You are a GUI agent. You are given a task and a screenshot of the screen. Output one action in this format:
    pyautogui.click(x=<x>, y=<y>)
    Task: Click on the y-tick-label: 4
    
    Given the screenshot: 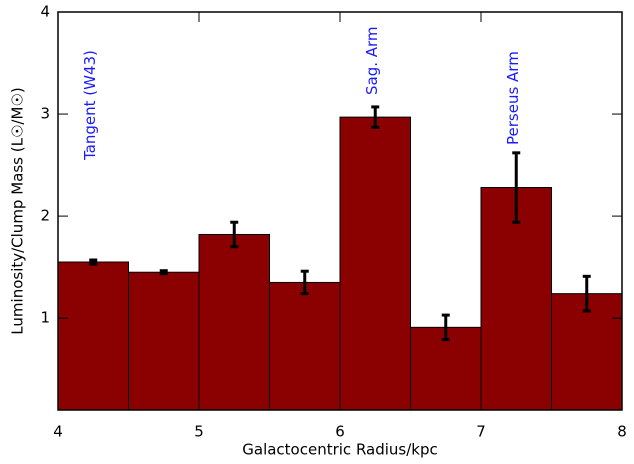 What is the action you would take?
    pyautogui.click(x=45, y=12)
    